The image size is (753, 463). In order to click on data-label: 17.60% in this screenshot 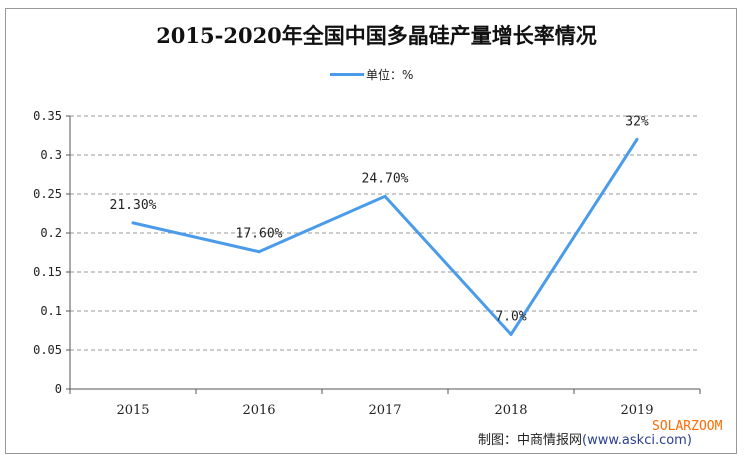, I will do `click(259, 234)`.